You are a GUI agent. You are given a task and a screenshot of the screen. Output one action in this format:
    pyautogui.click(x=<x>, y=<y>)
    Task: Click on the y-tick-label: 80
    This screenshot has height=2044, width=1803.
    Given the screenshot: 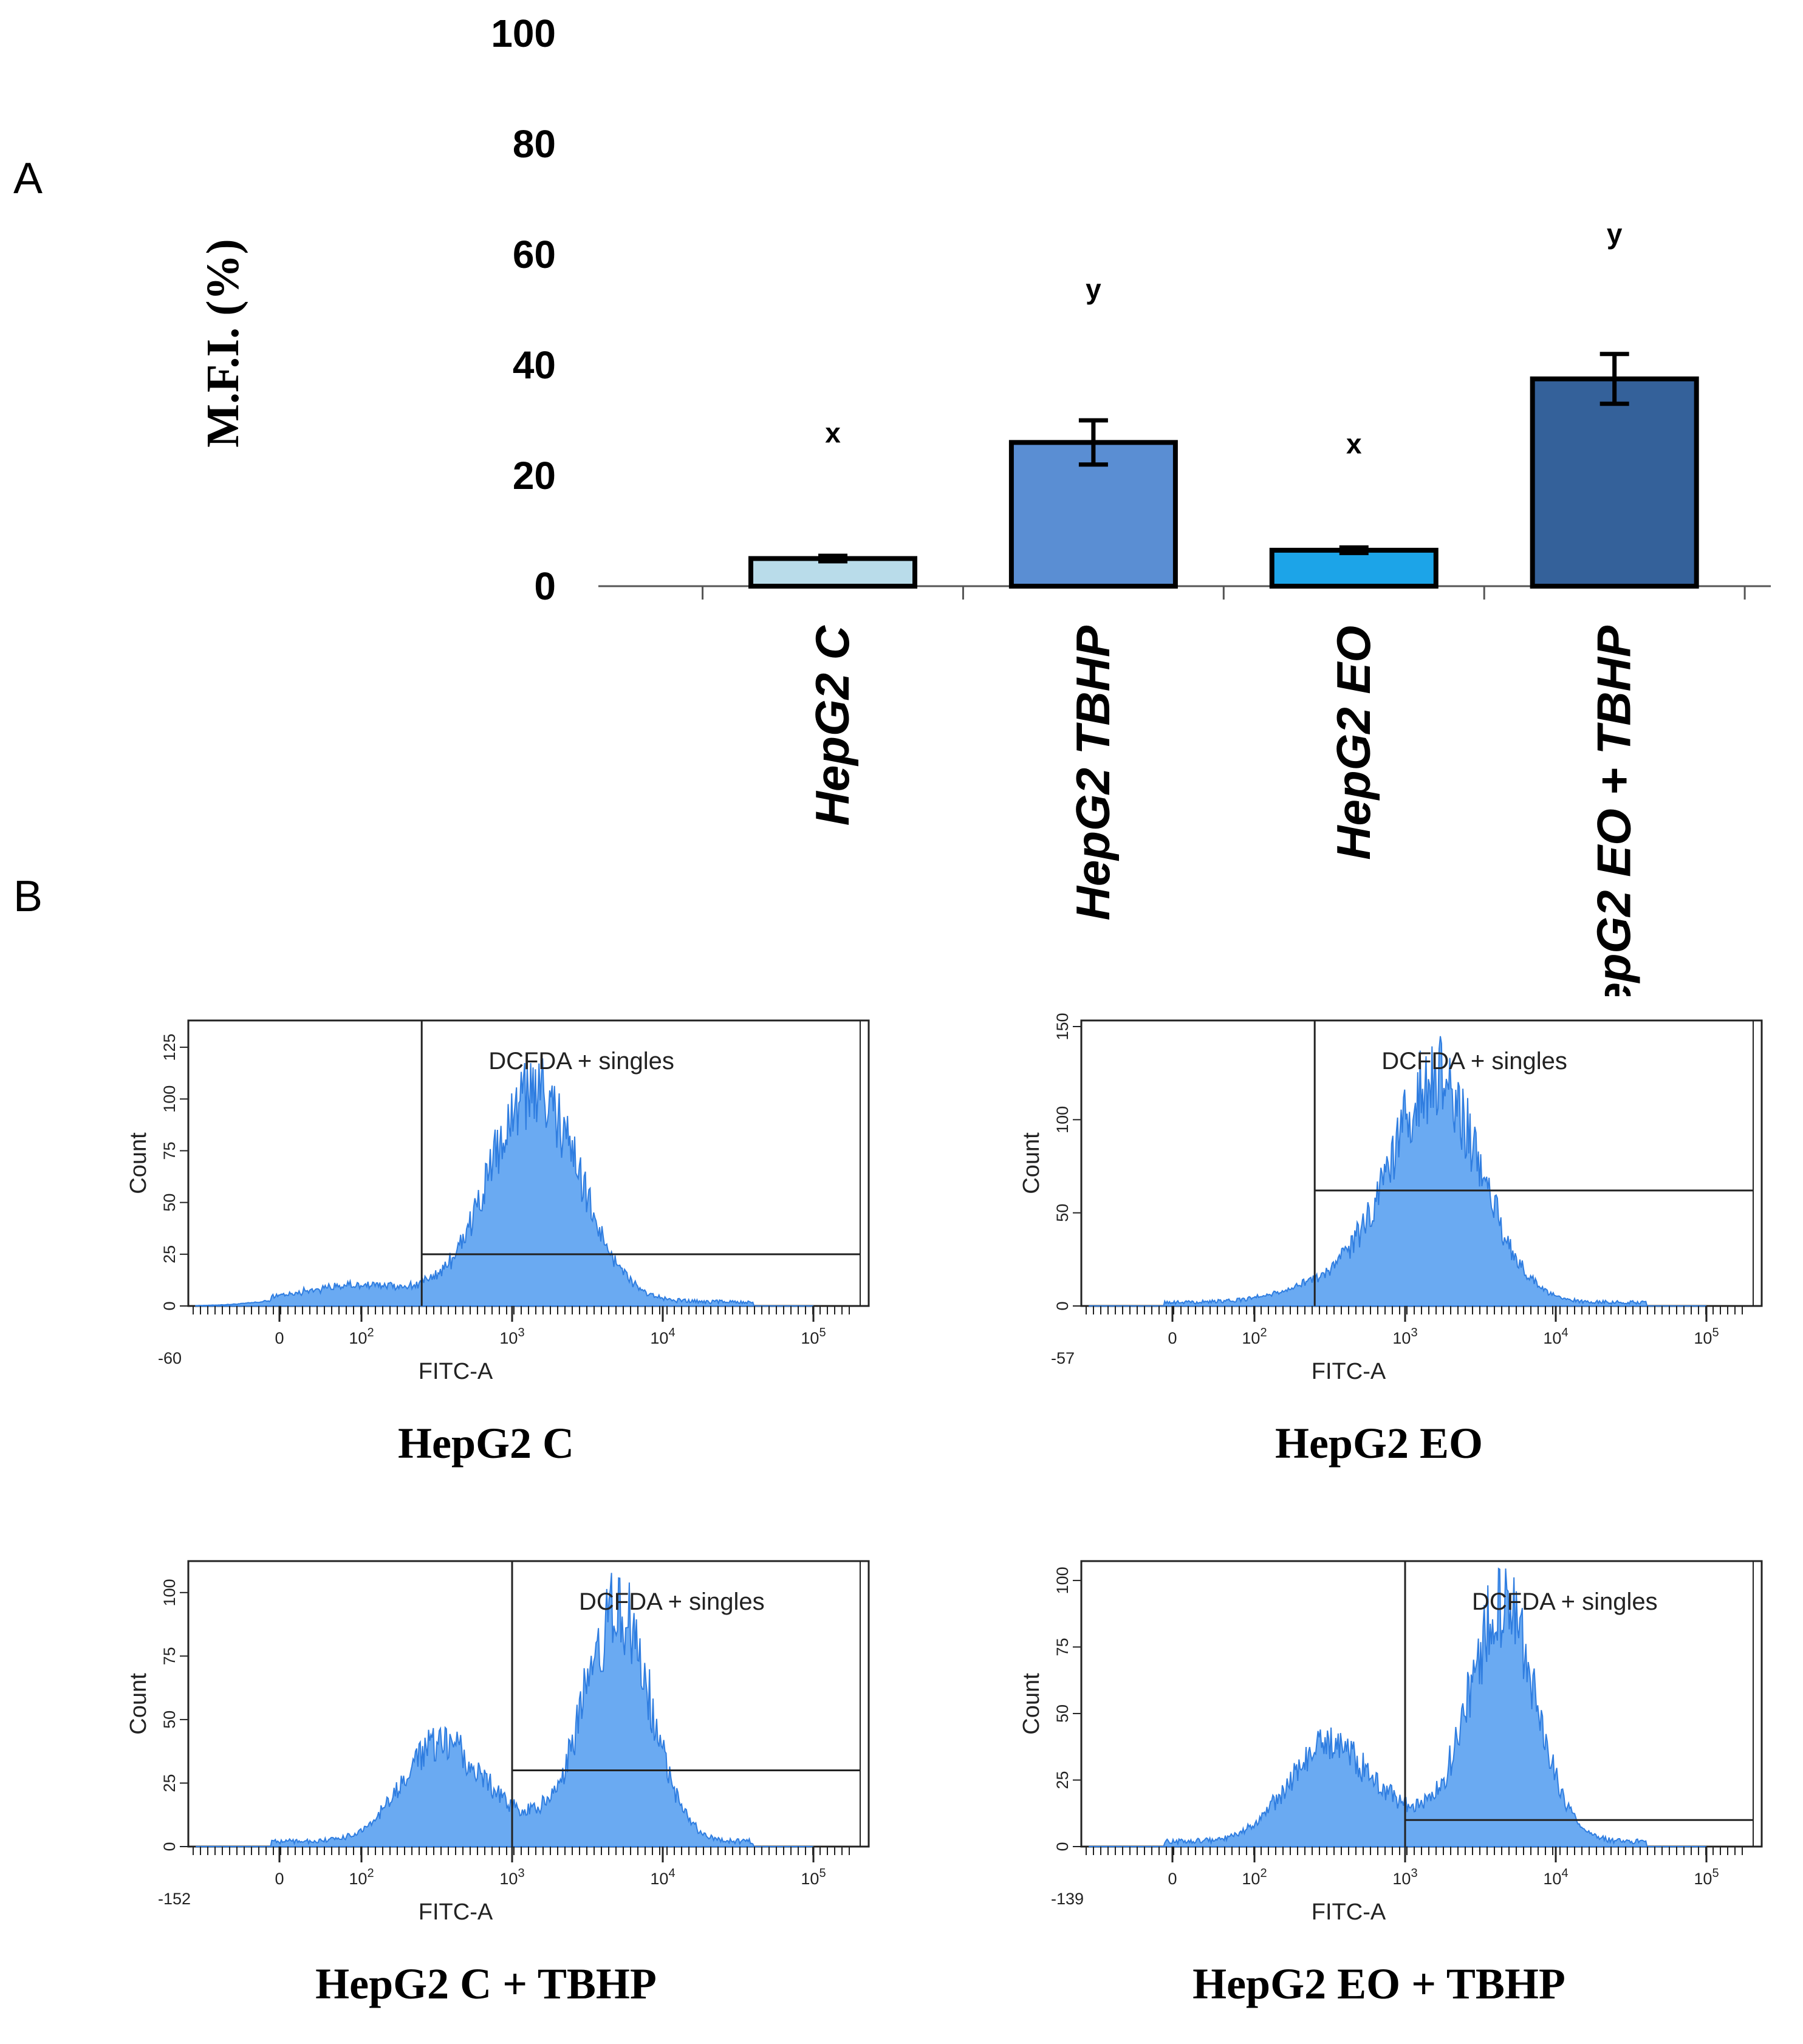 What is the action you would take?
    pyautogui.click(x=534, y=144)
    